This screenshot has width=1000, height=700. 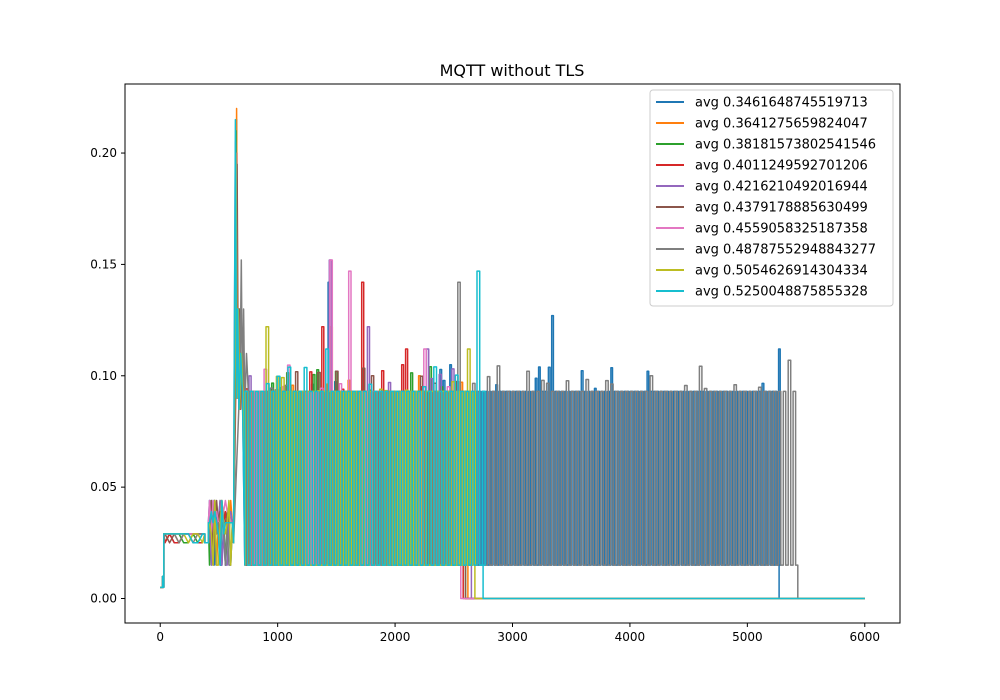 What do you see at coordinates (781, 208) in the screenshot?
I see `legend-label: avg 0.4379178885630499` at bounding box center [781, 208].